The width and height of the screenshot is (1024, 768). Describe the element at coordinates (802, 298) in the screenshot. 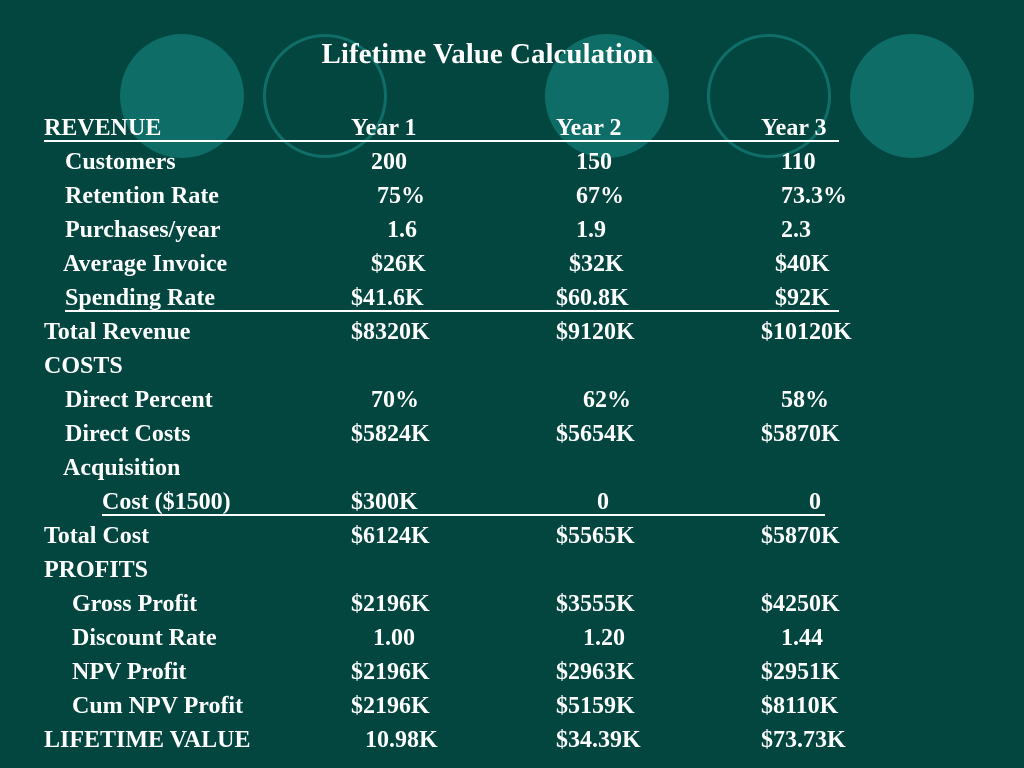

I see `year3-cell: $92K` at that location.